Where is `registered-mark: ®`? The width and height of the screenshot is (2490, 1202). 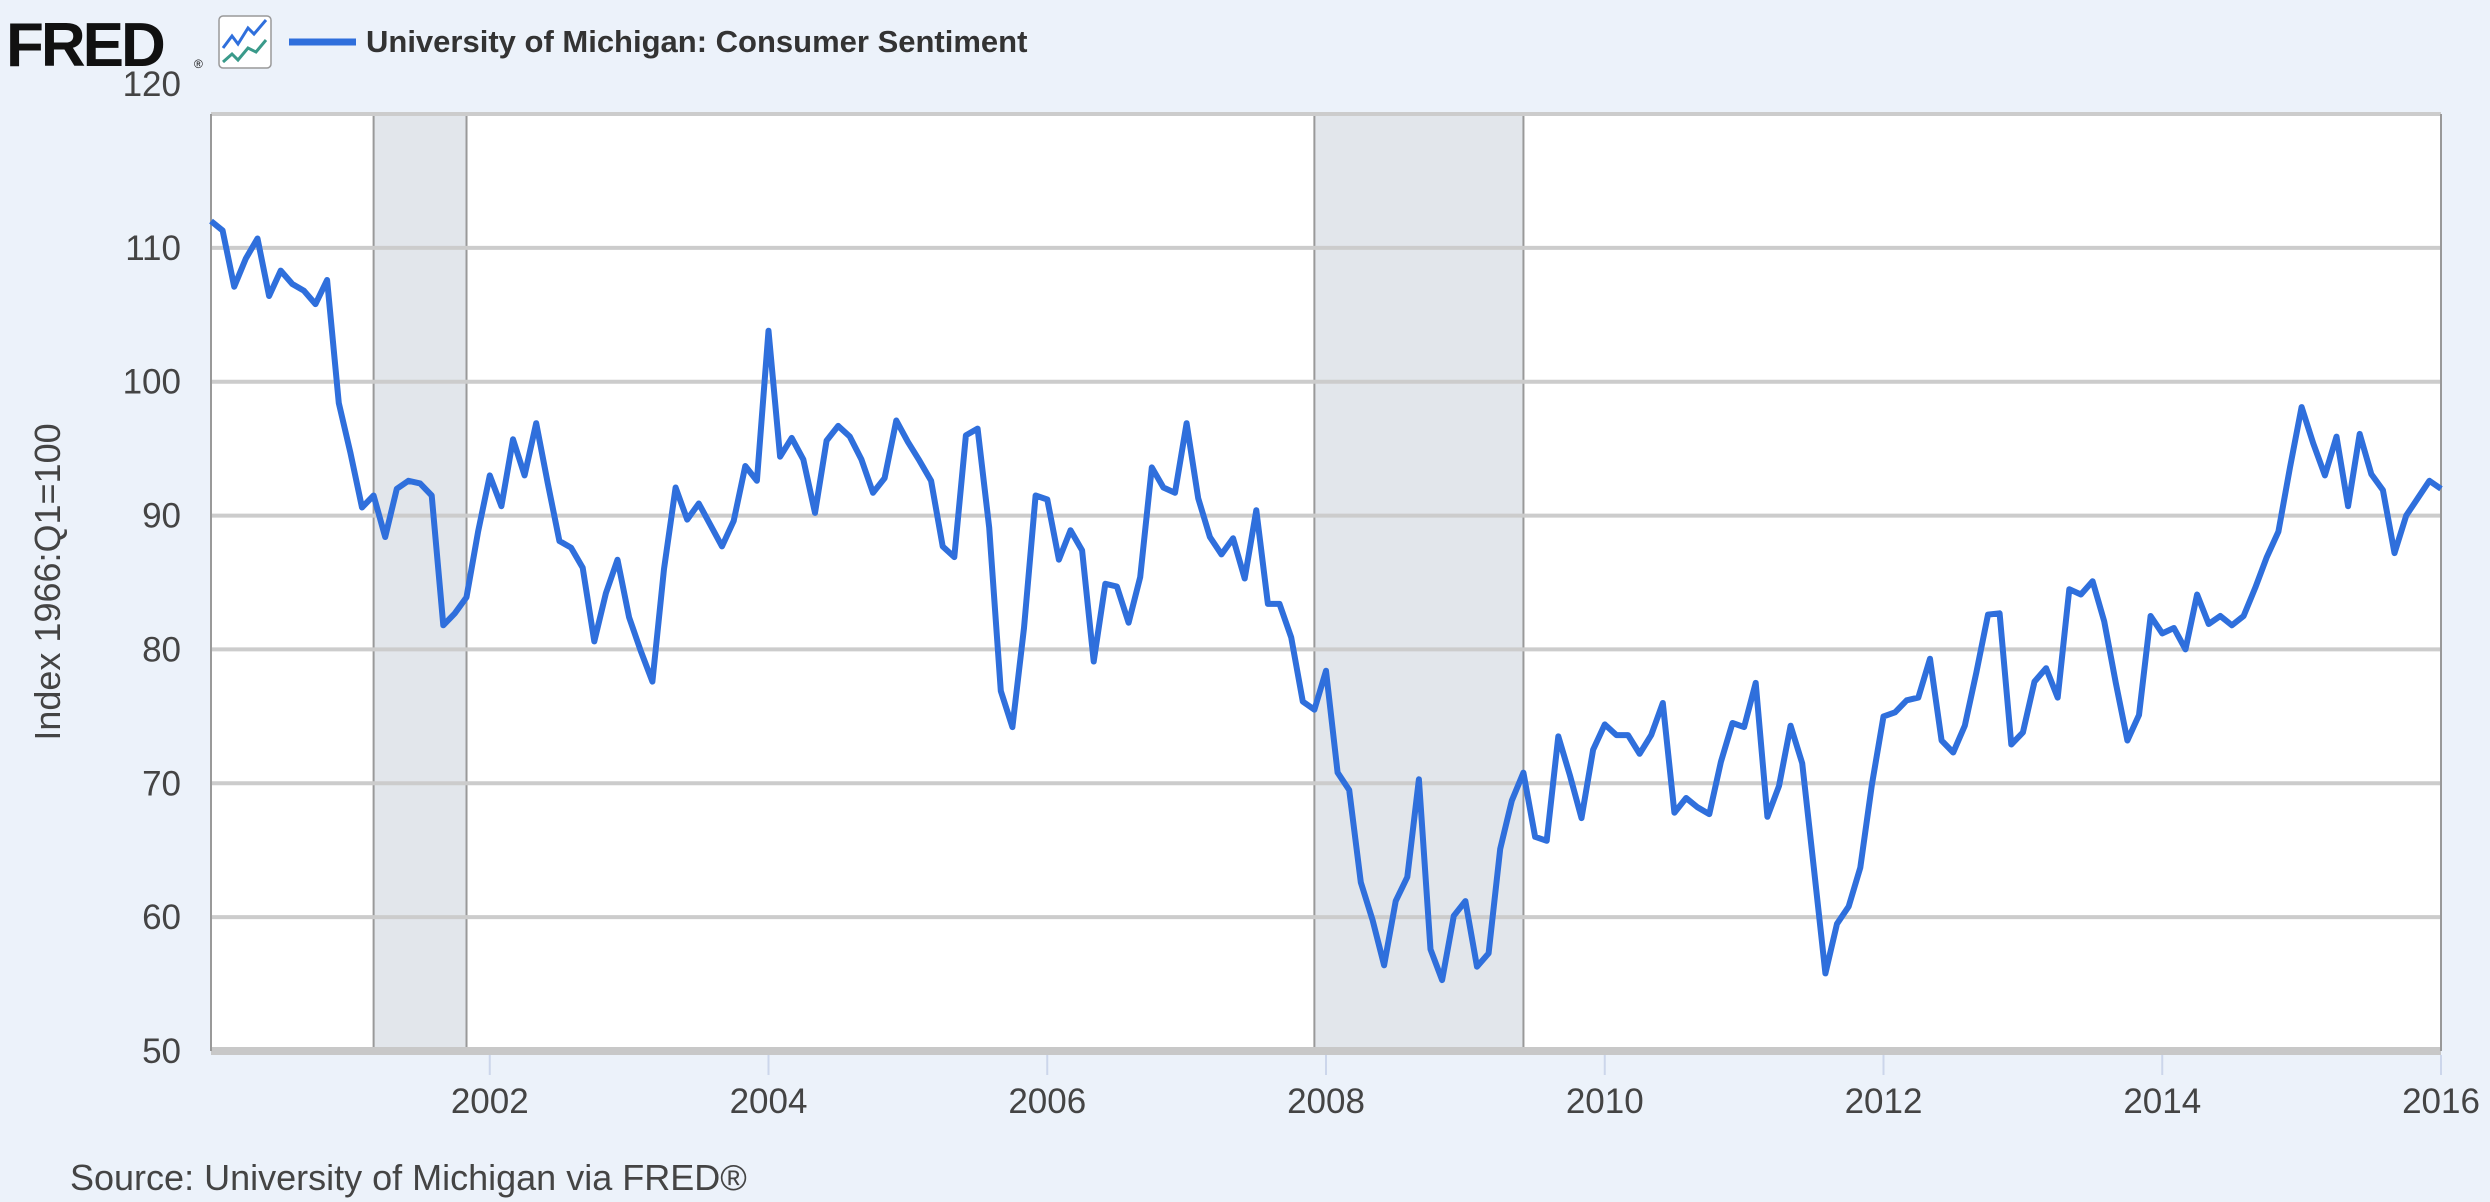
registered-mark: ® is located at coordinates (198, 64).